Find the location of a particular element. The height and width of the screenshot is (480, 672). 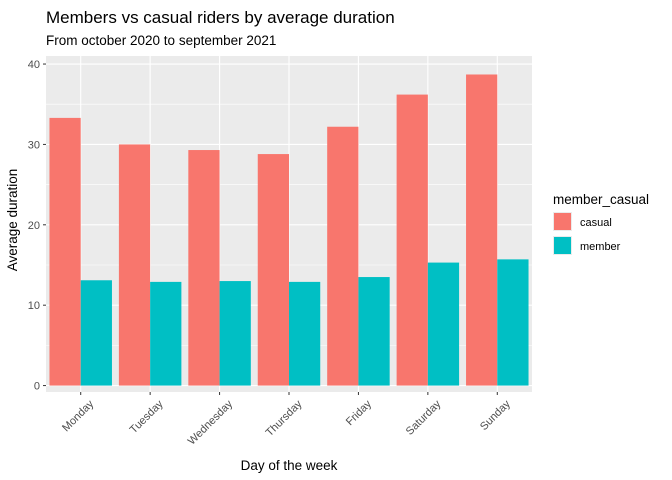

legend-label-casual: casual is located at coordinates (596, 223).